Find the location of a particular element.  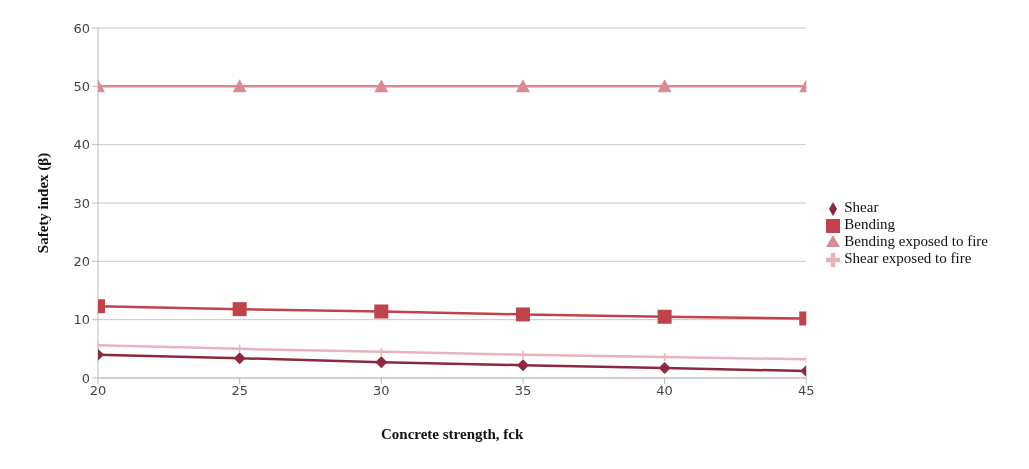

y-axis-title: Safety index (β) is located at coordinates (44, 203).